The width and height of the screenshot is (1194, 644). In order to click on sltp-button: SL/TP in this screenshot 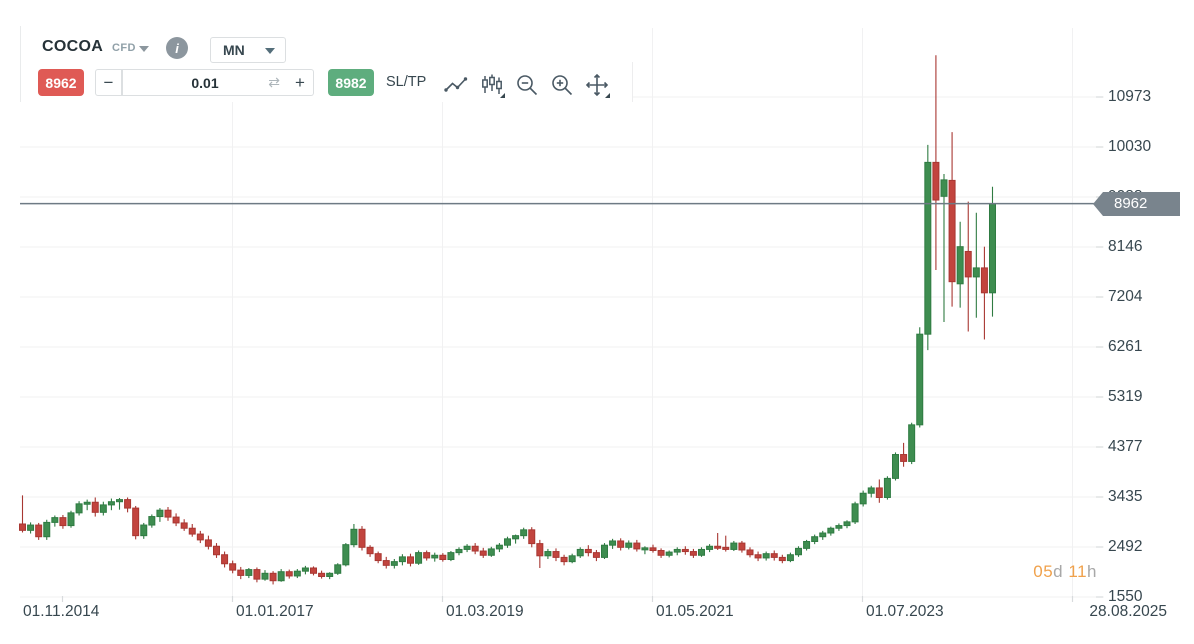, I will do `click(406, 82)`.